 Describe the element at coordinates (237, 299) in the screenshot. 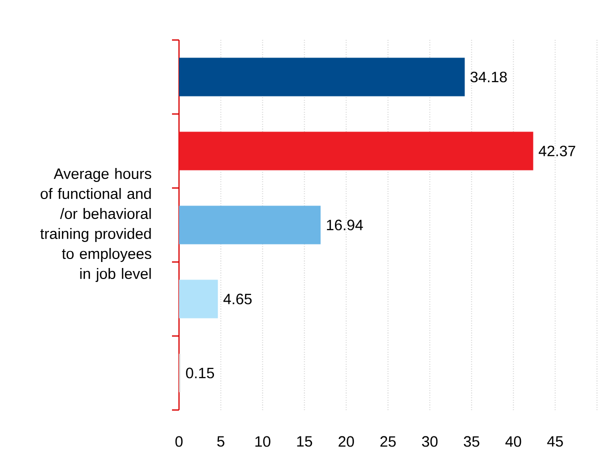

I see `data-label: 4.65` at that location.